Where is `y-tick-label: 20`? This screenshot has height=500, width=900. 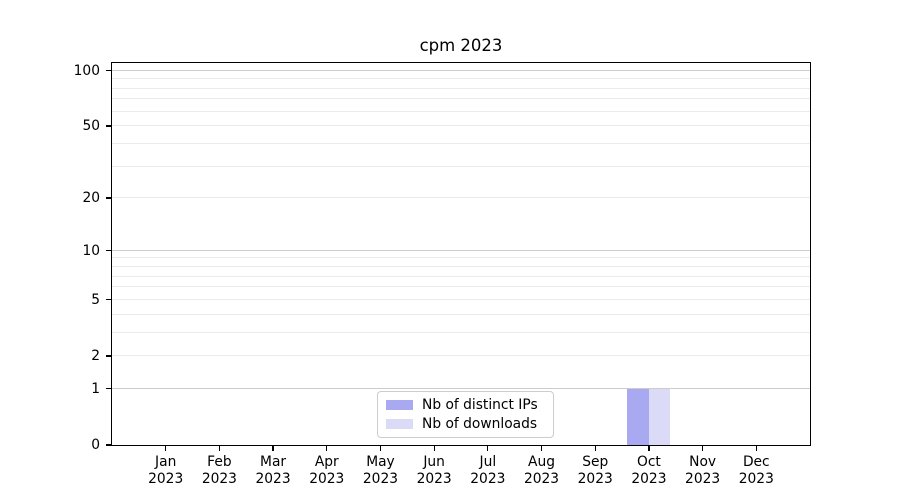 y-tick-label: 20 is located at coordinates (91, 198).